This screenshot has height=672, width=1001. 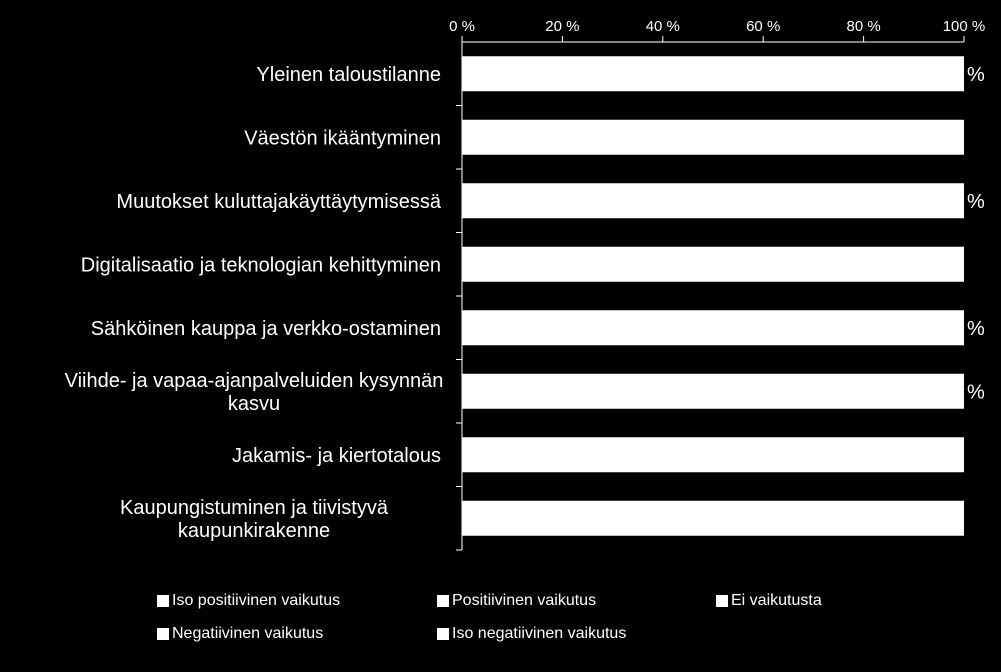 I want to click on x-tick-label: 20 %, so click(x=562, y=26).